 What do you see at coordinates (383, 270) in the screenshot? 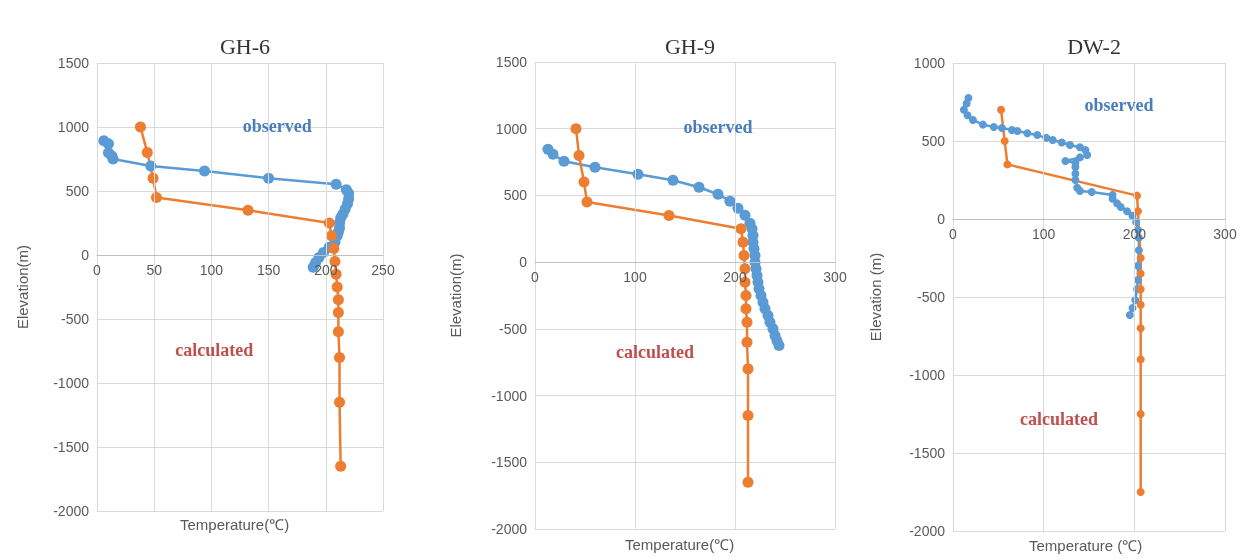
I see `x-tick-label: 250` at bounding box center [383, 270].